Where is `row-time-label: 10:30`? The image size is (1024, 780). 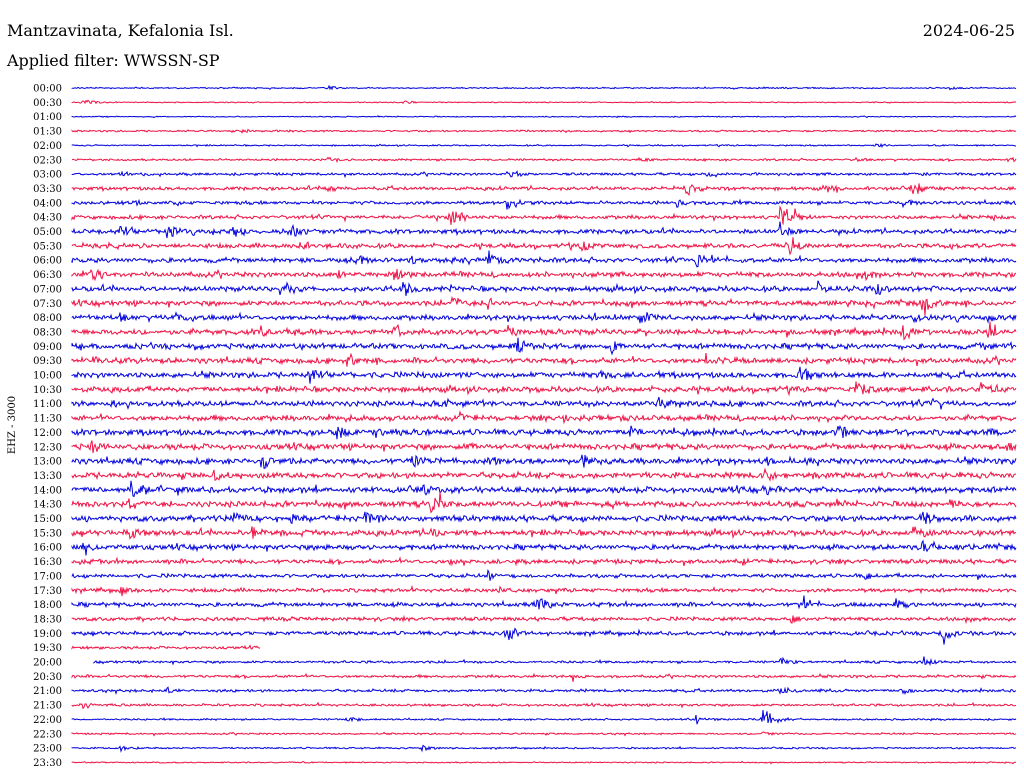
row-time-label: 10:30 is located at coordinates (47, 390).